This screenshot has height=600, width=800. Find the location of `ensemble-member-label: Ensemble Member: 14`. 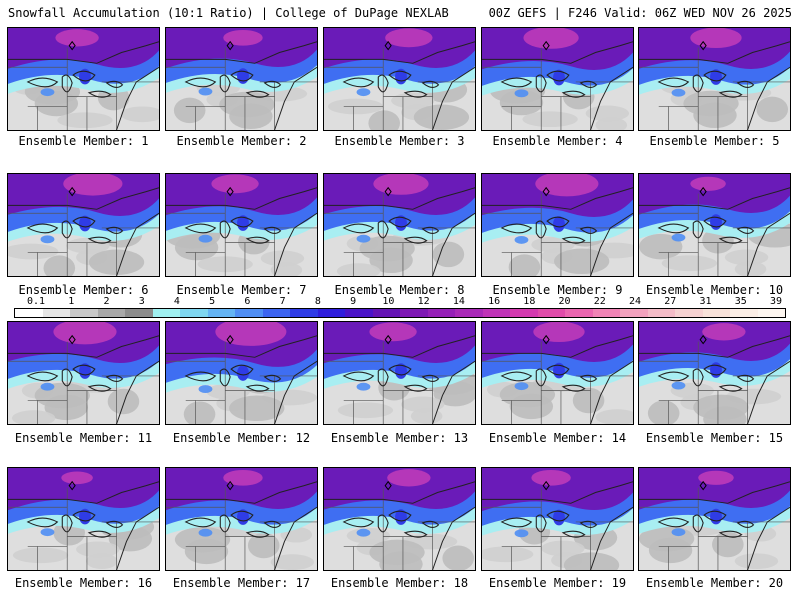

ensemble-member-label: Ensemble Member: 14 is located at coordinates (557, 438).